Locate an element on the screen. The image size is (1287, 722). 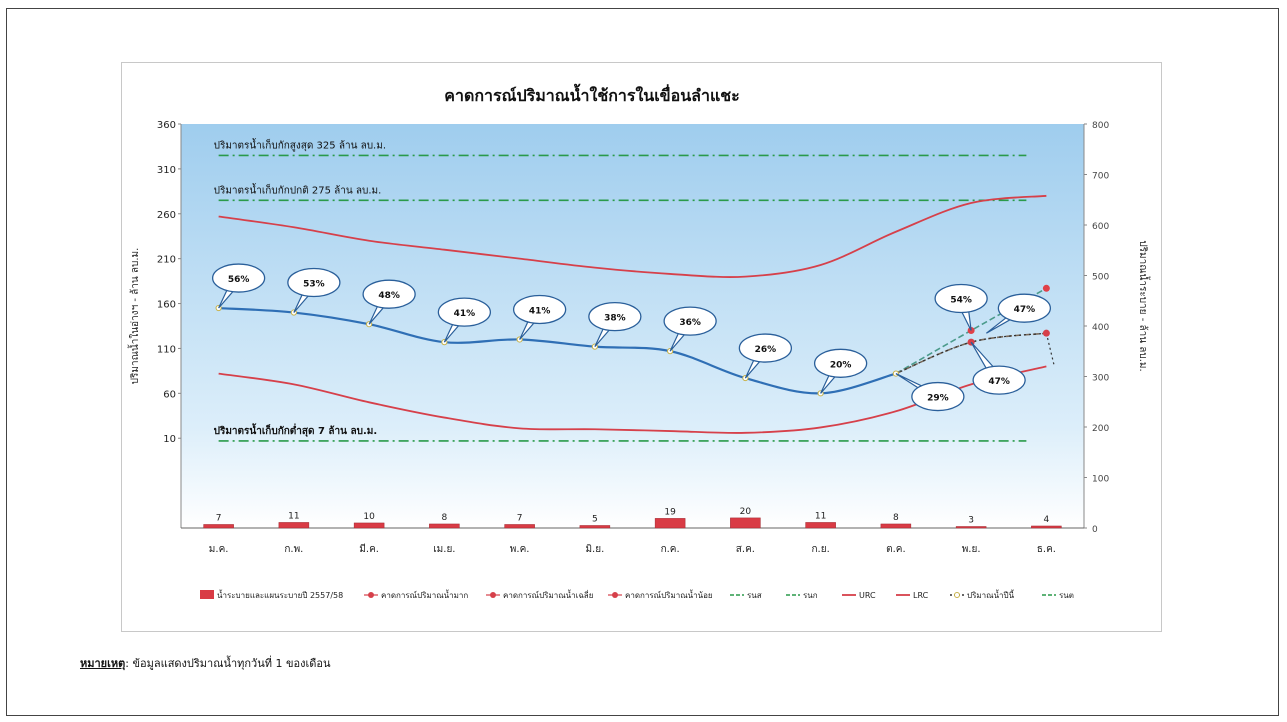
release-bar-label: 3 is located at coordinates (971, 520).